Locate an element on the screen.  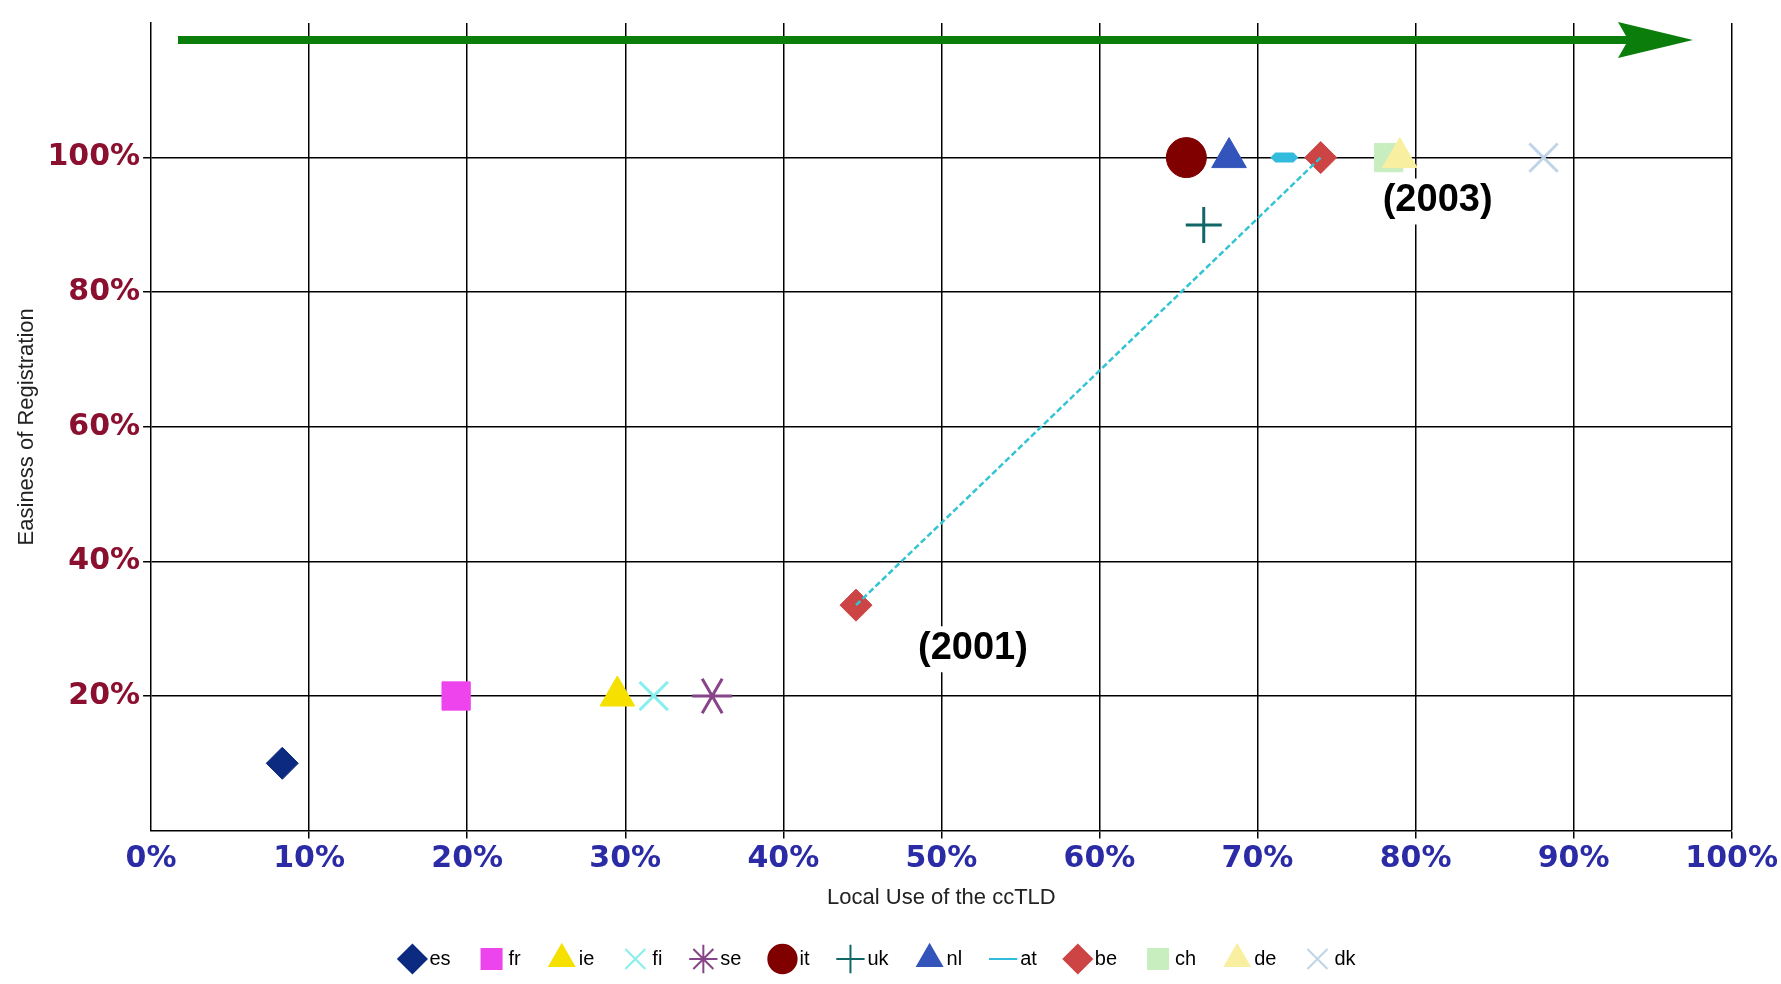
x-tick-label: 70% is located at coordinates (1257, 857).